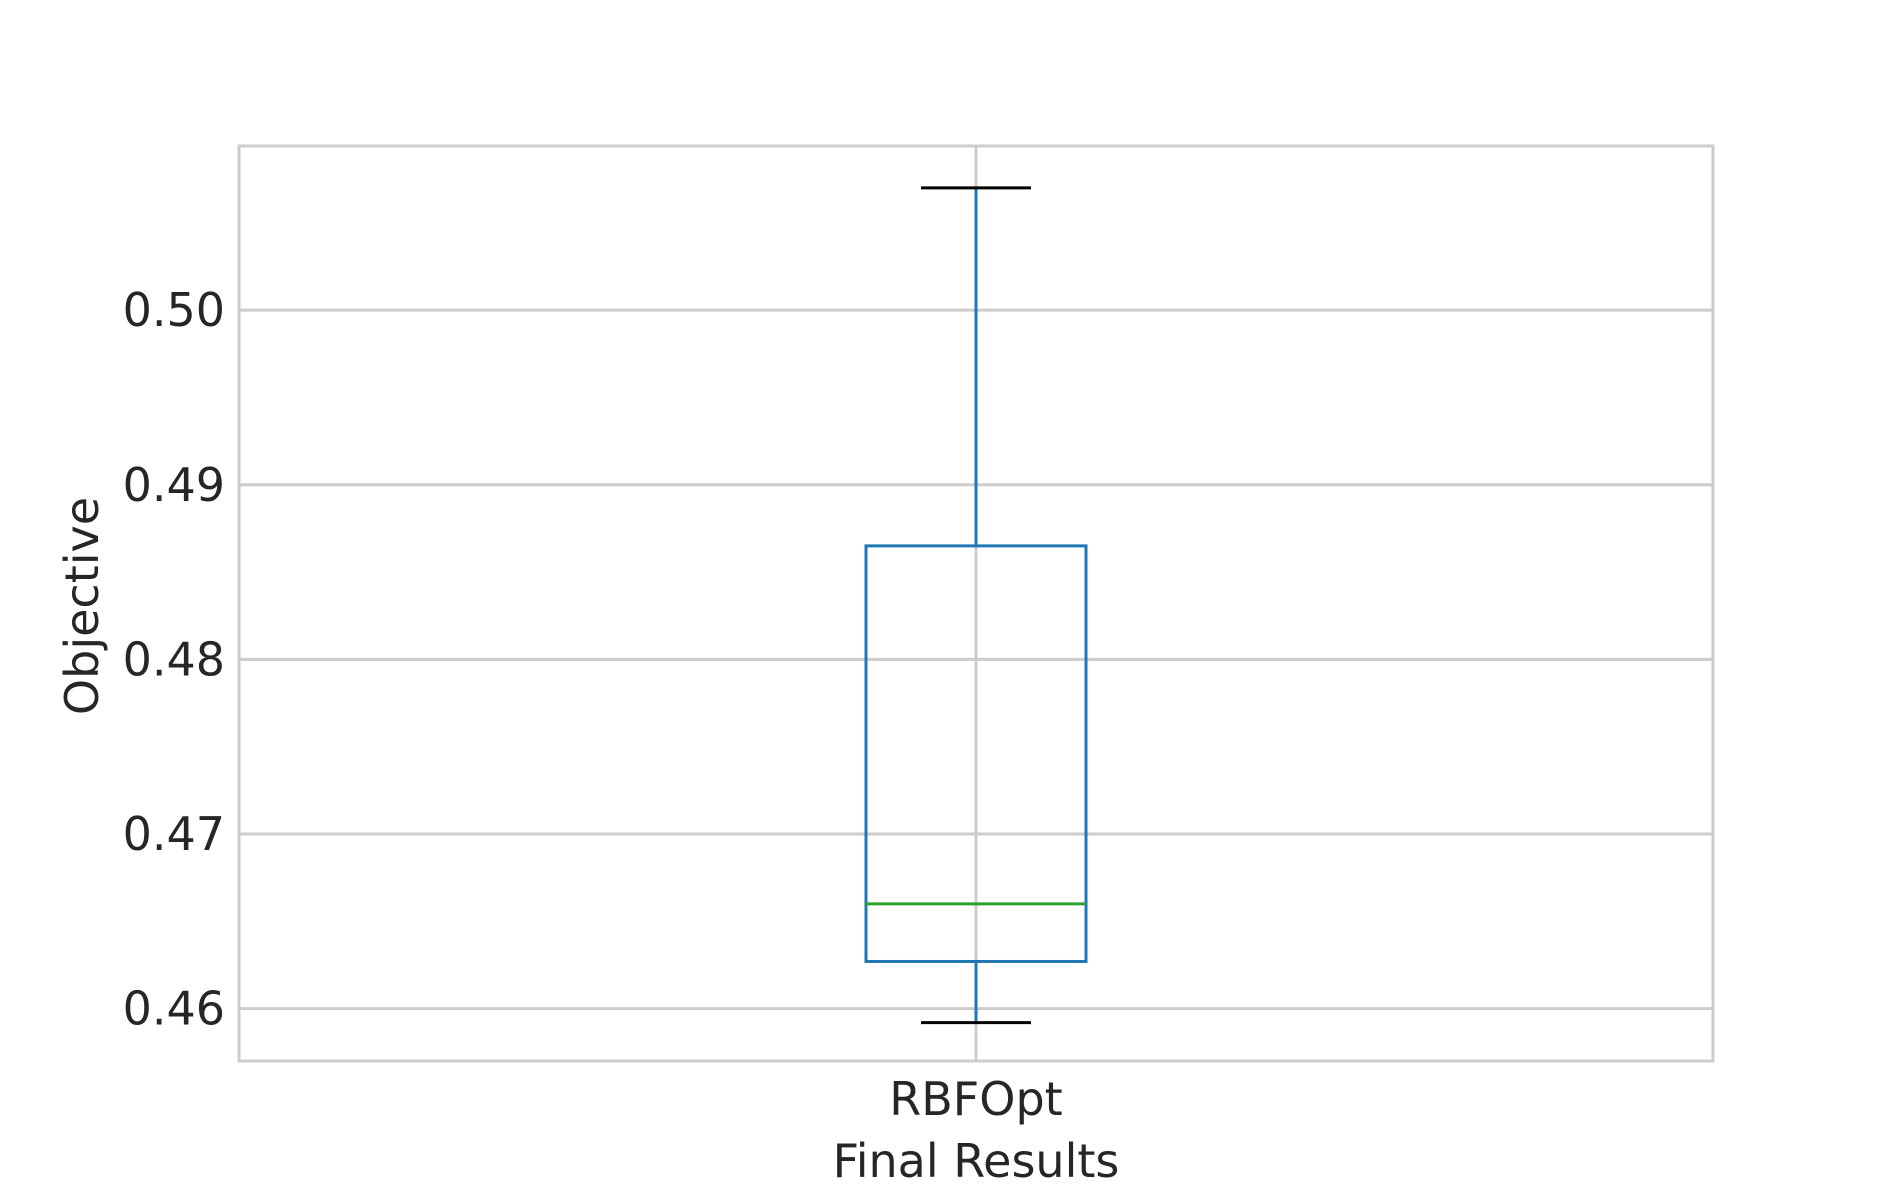 Image resolution: width=1884 pixels, height=1200 pixels. Describe the element at coordinates (976, 1161) in the screenshot. I see `x-axis-label: Final Results` at that location.